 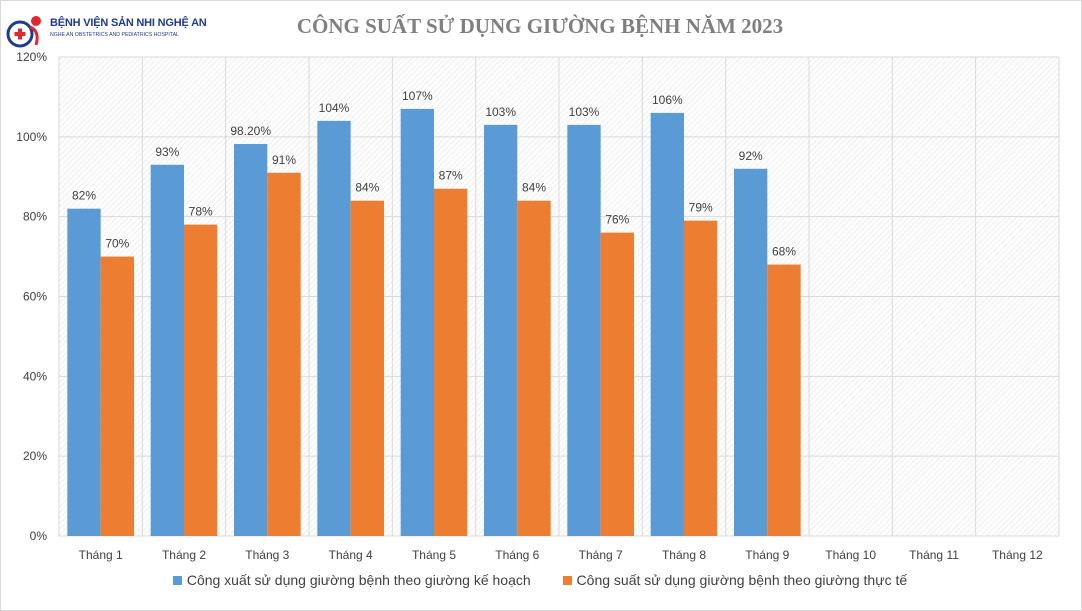 I want to click on data-label-series1: 98.20%, so click(x=250, y=131).